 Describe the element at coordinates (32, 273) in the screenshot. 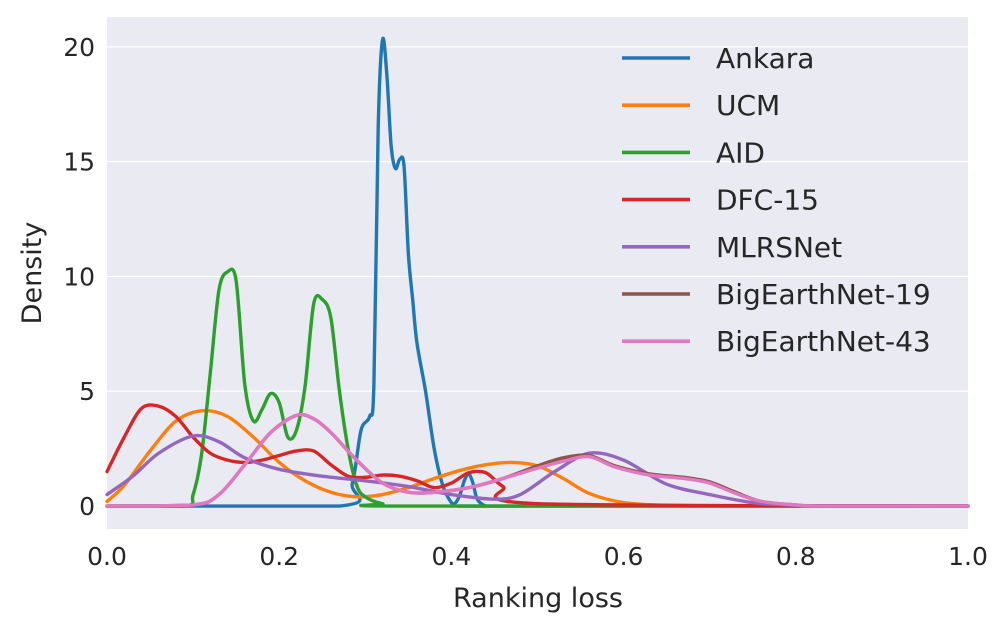

I see `y-axis-title: Density` at that location.